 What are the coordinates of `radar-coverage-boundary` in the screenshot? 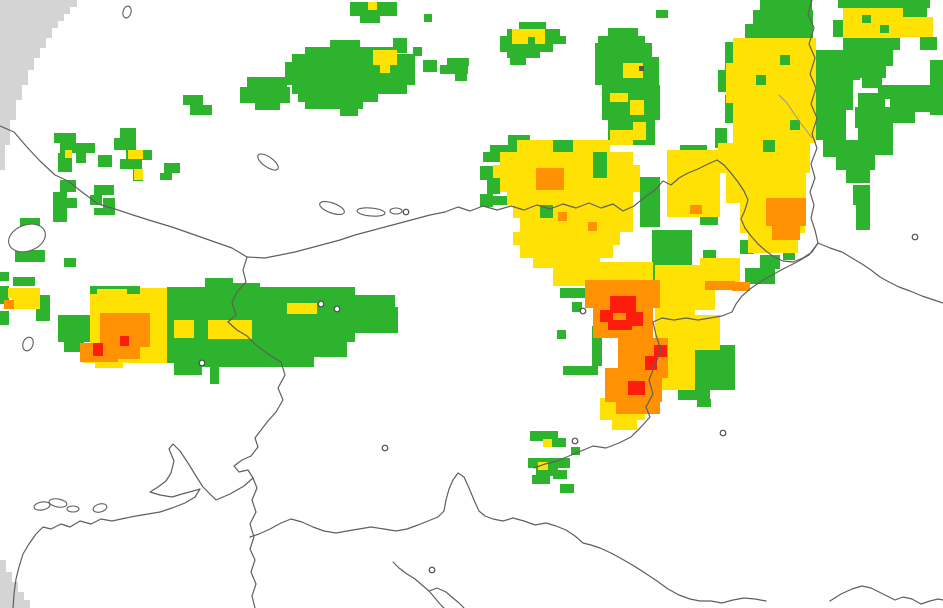 It's located at (38, 85).